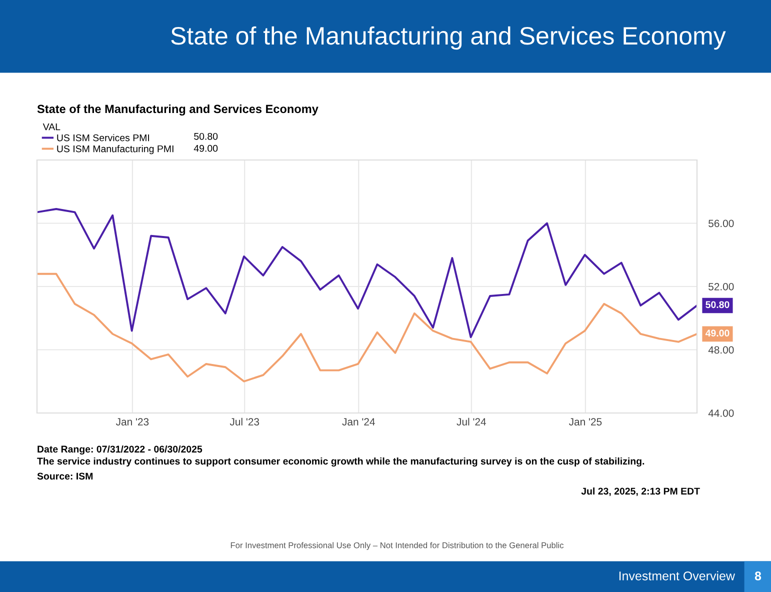 The image size is (771, 592). What do you see at coordinates (103, 138) in the screenshot?
I see `legend-label: US ISM Services PMI` at bounding box center [103, 138].